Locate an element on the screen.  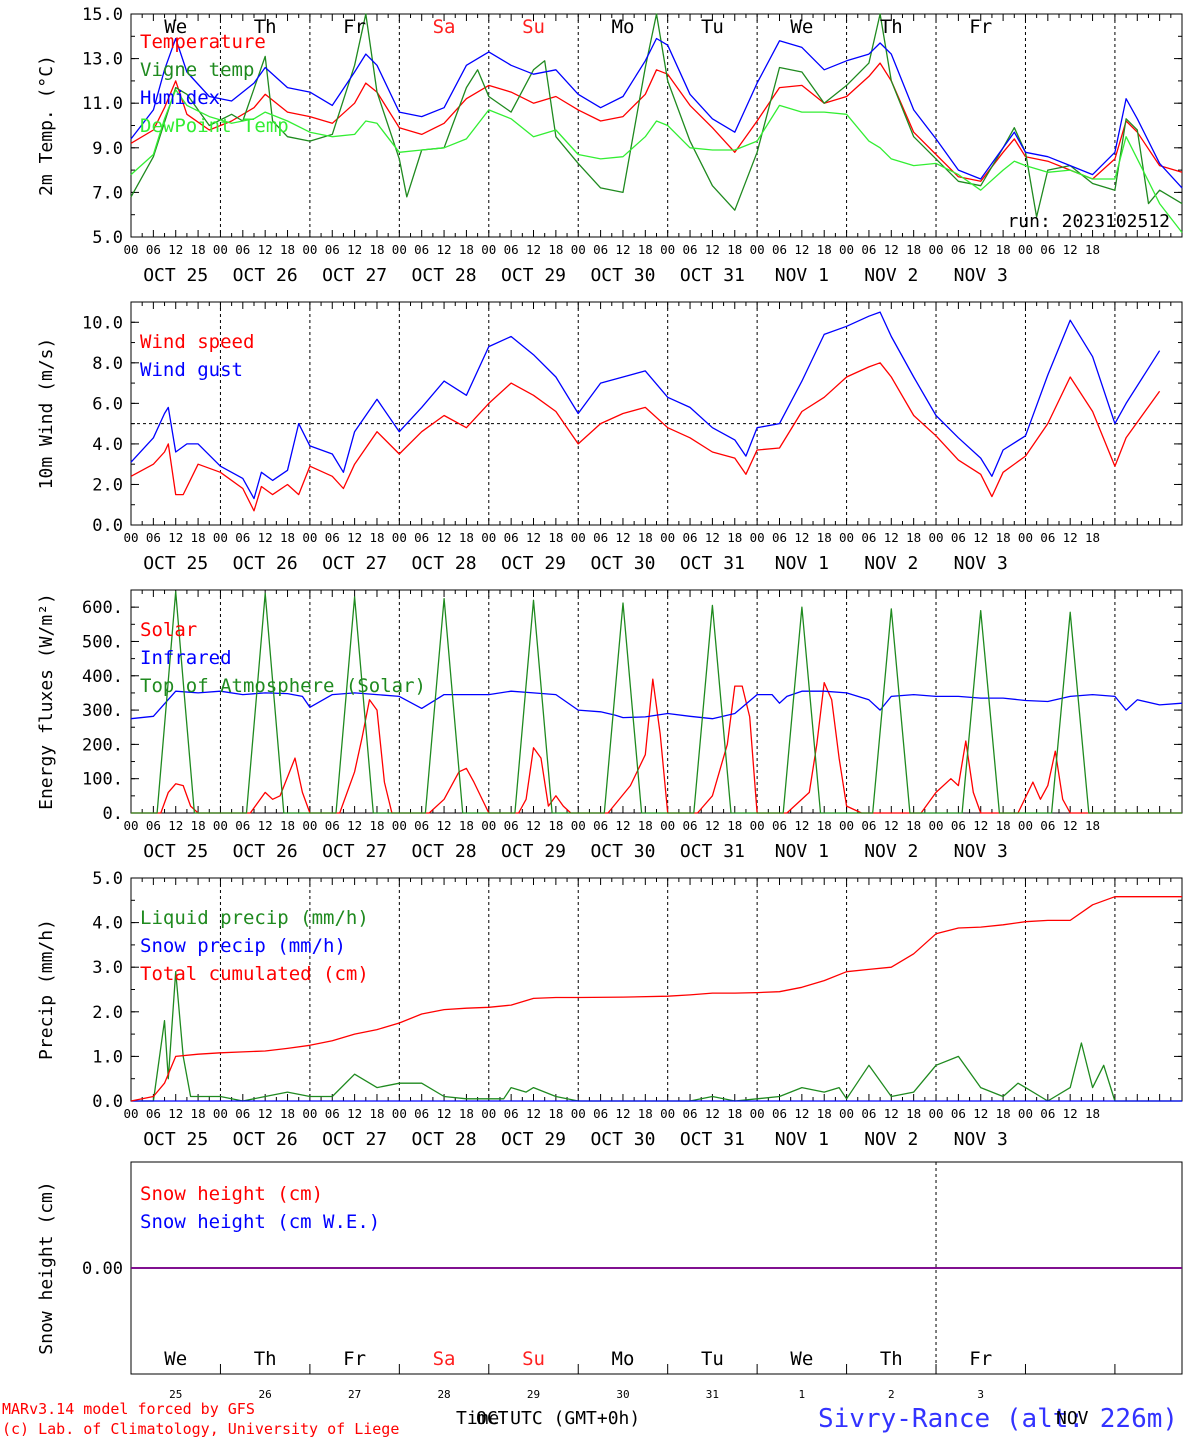
series-line-humidex is located at coordinates (656, 113).